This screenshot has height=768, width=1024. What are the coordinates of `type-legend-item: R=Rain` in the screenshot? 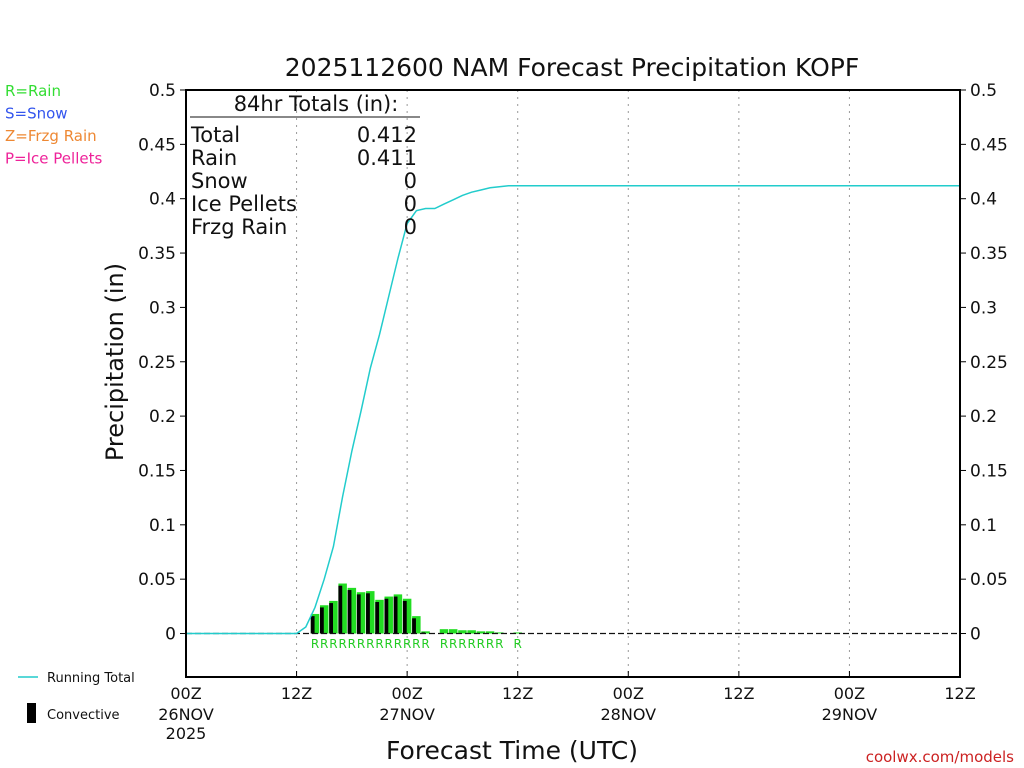 It's located at (33, 91).